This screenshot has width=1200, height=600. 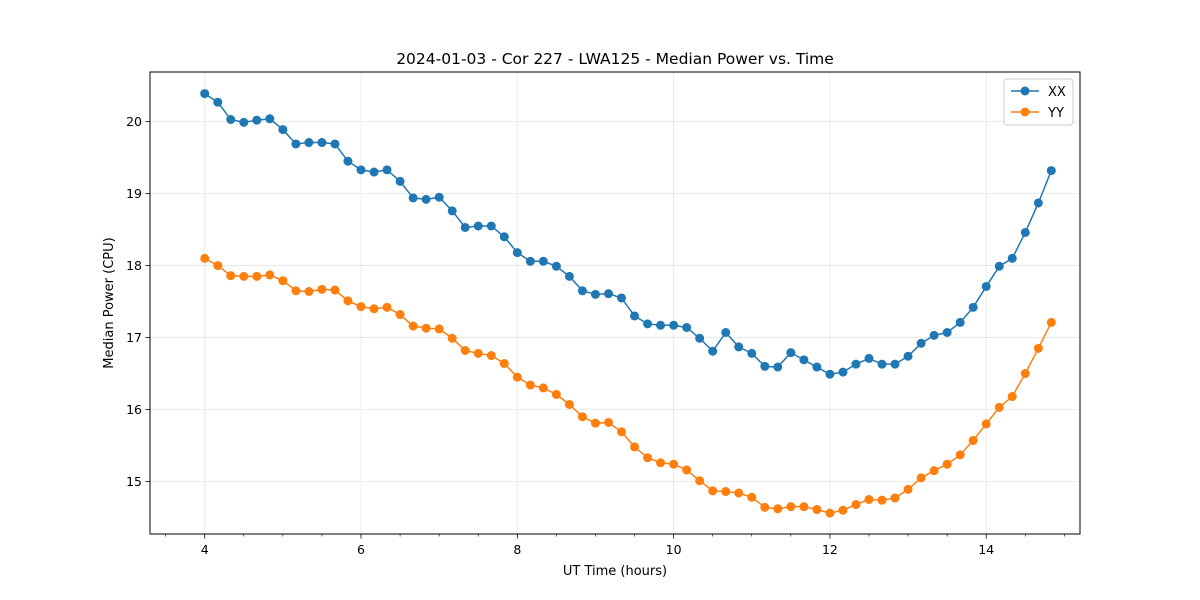 What do you see at coordinates (1038, 102) in the screenshot?
I see `legend: XX YY` at bounding box center [1038, 102].